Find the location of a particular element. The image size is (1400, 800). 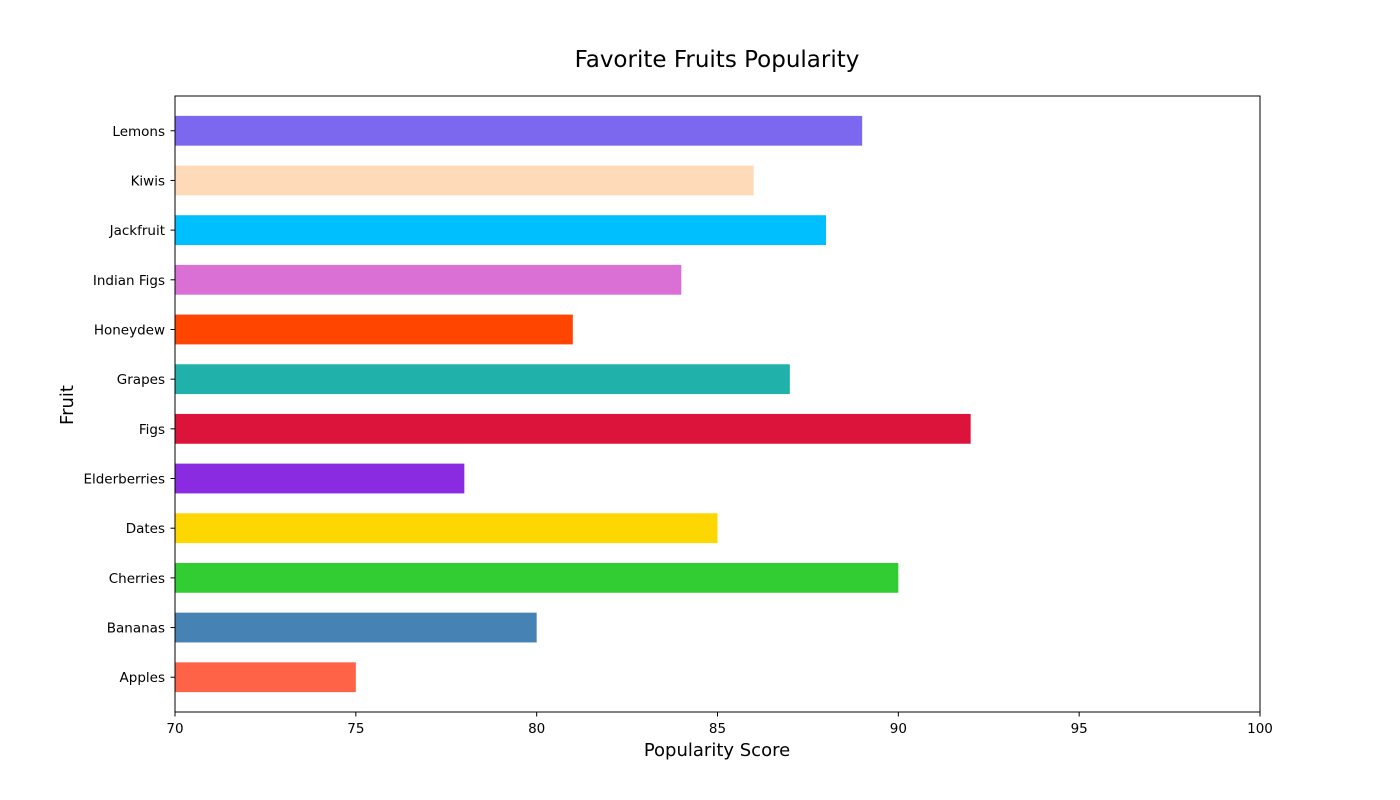

y-tick-label-dates: Dates is located at coordinates (145, 529).